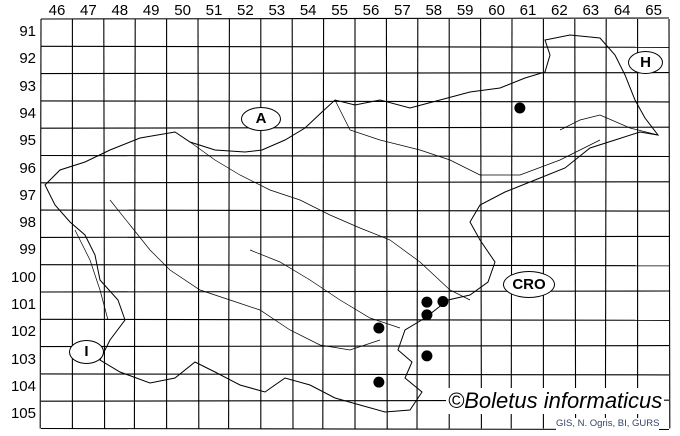 The width and height of the screenshot is (680, 436). I want to click on row-label: 99, so click(27, 250).